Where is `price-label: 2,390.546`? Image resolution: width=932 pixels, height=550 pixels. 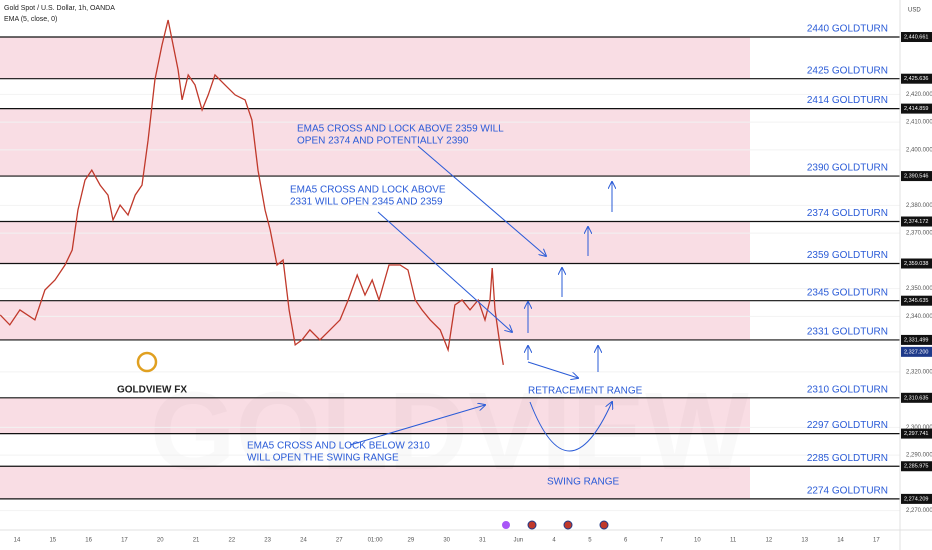
price-label: 2,390.546 is located at coordinates (916, 177).